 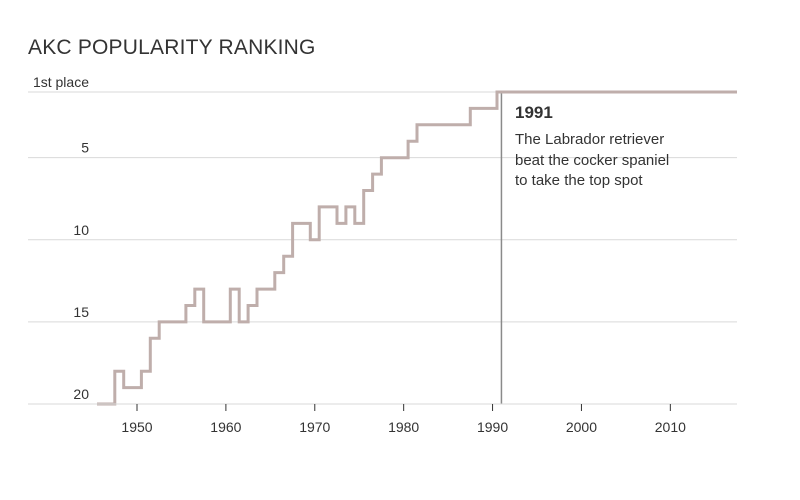 I want to click on x-tick-label: 1990, so click(x=492, y=427).